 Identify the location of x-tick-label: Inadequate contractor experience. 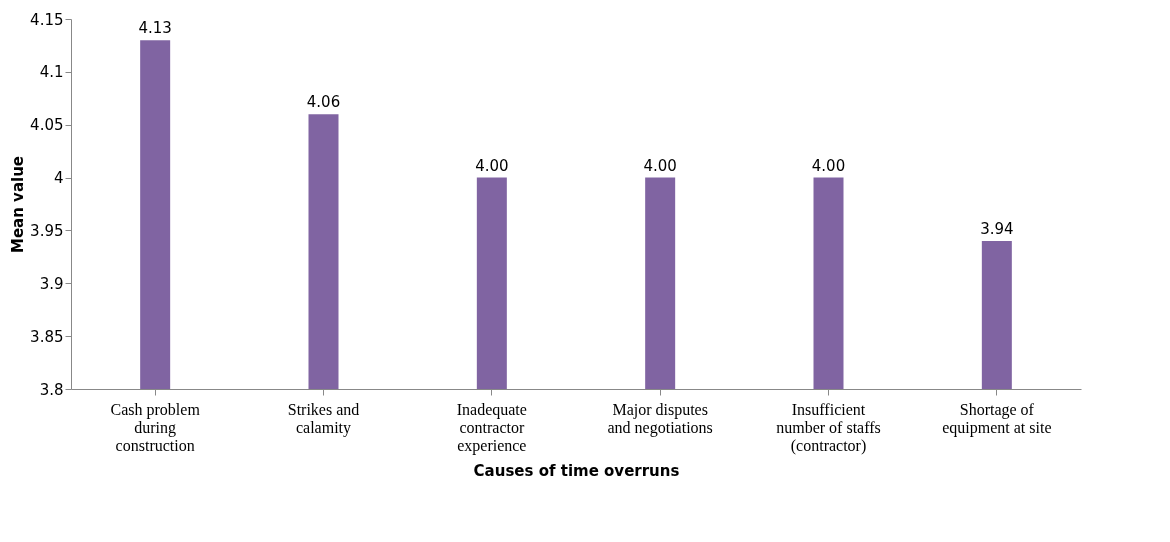
(491, 427).